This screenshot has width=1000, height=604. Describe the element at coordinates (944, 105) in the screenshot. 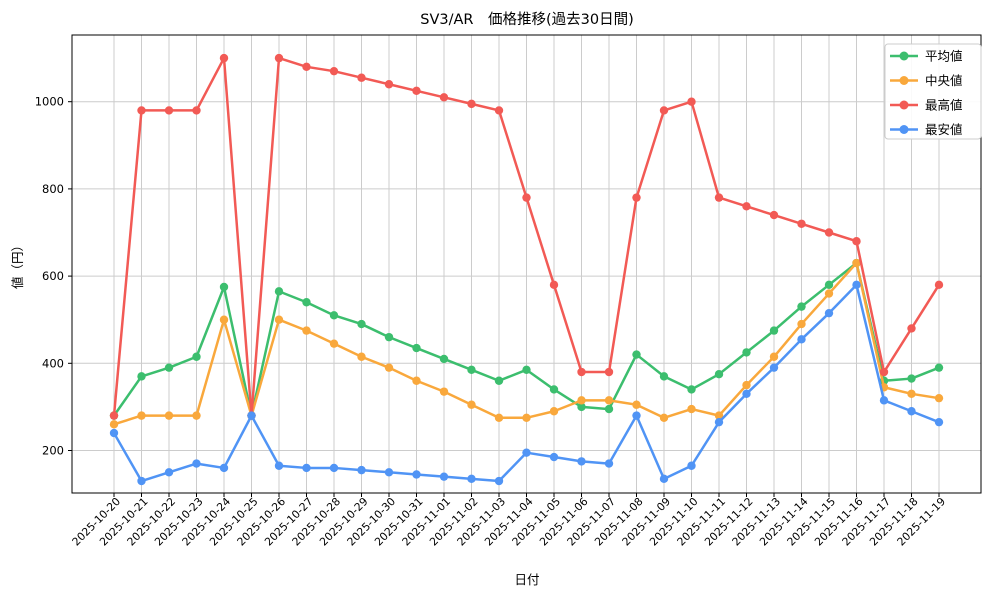

I see `legend-label-max: 最高値` at that location.